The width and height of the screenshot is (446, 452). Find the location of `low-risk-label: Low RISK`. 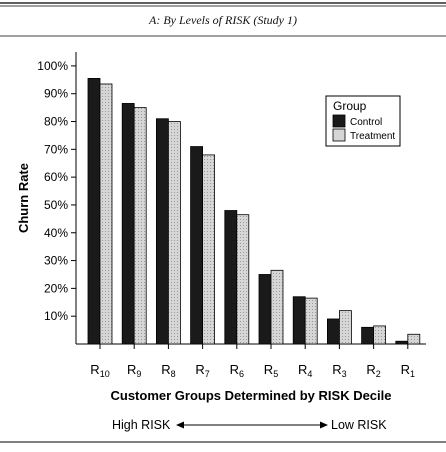

low-risk-label: Low RISK is located at coordinates (359, 425).